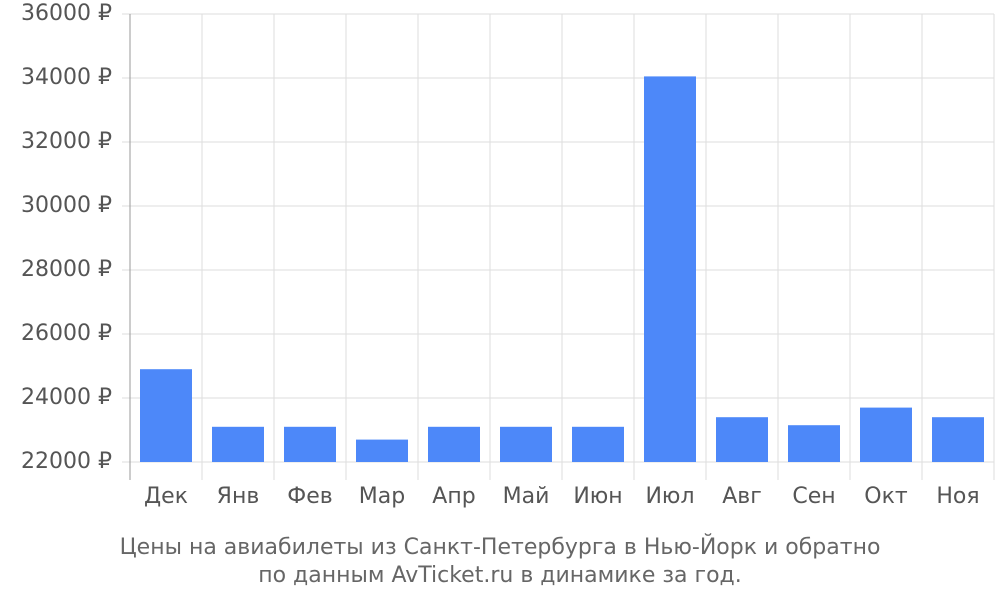  What do you see at coordinates (886, 496) in the screenshot?
I see `x-tick-label: Окт` at bounding box center [886, 496].